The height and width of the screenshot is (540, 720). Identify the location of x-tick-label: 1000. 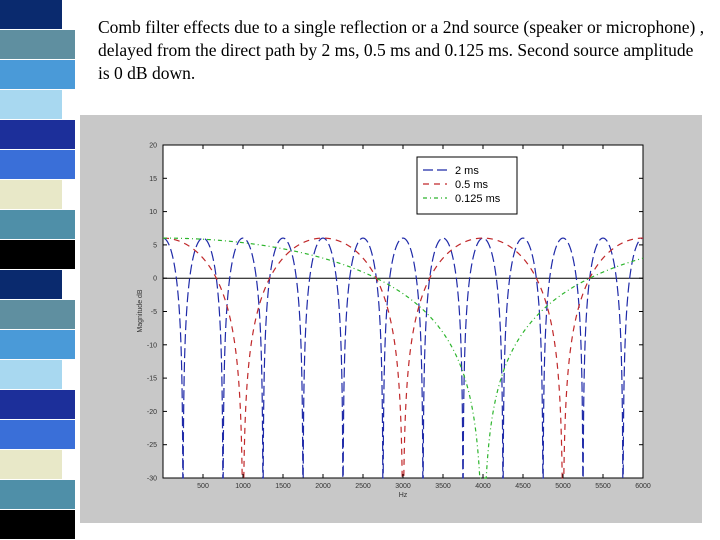
(243, 486).